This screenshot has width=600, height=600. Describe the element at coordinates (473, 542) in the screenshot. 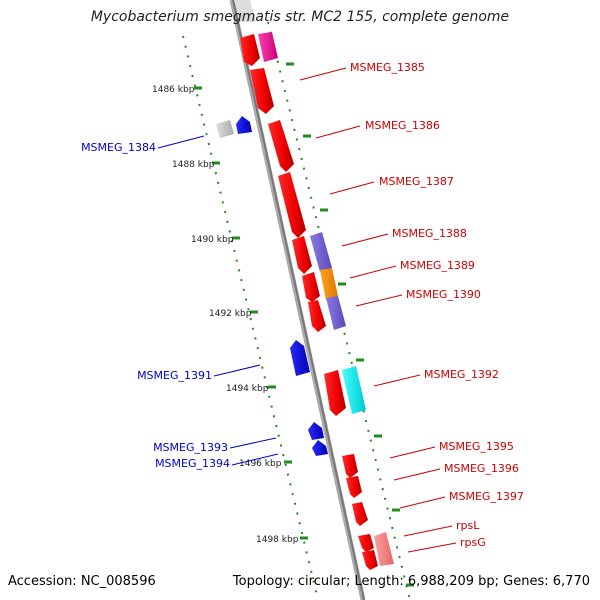

I see `gene-label: rpsG` at that location.